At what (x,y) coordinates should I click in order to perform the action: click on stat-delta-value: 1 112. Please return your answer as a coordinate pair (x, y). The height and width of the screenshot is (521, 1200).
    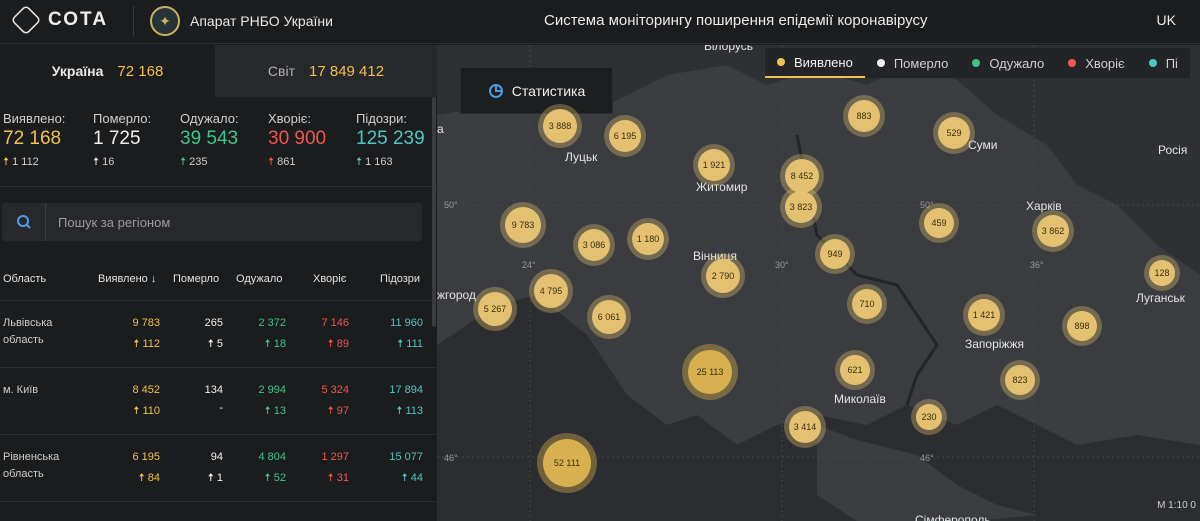
    Looking at the image, I should click on (25, 162).